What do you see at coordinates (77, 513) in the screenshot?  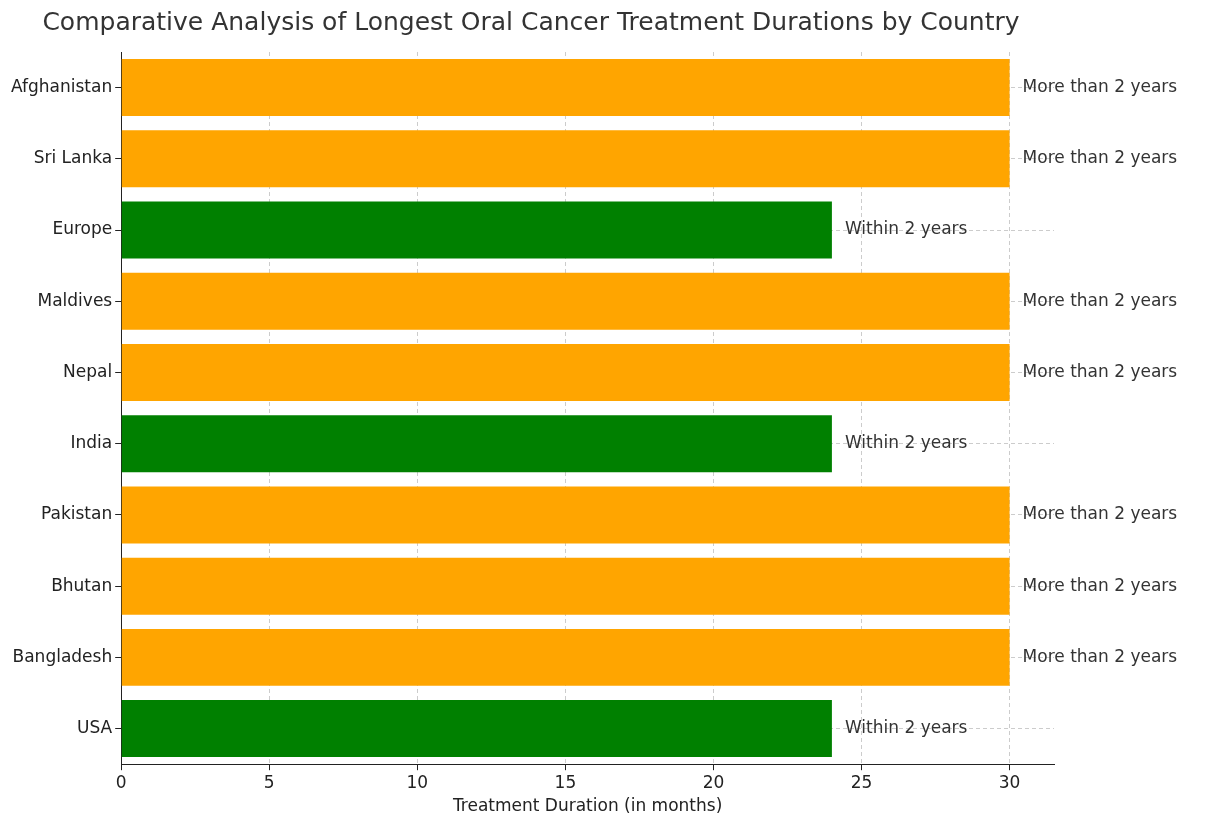 I see `y-tick-label: Pakistan` at bounding box center [77, 513].